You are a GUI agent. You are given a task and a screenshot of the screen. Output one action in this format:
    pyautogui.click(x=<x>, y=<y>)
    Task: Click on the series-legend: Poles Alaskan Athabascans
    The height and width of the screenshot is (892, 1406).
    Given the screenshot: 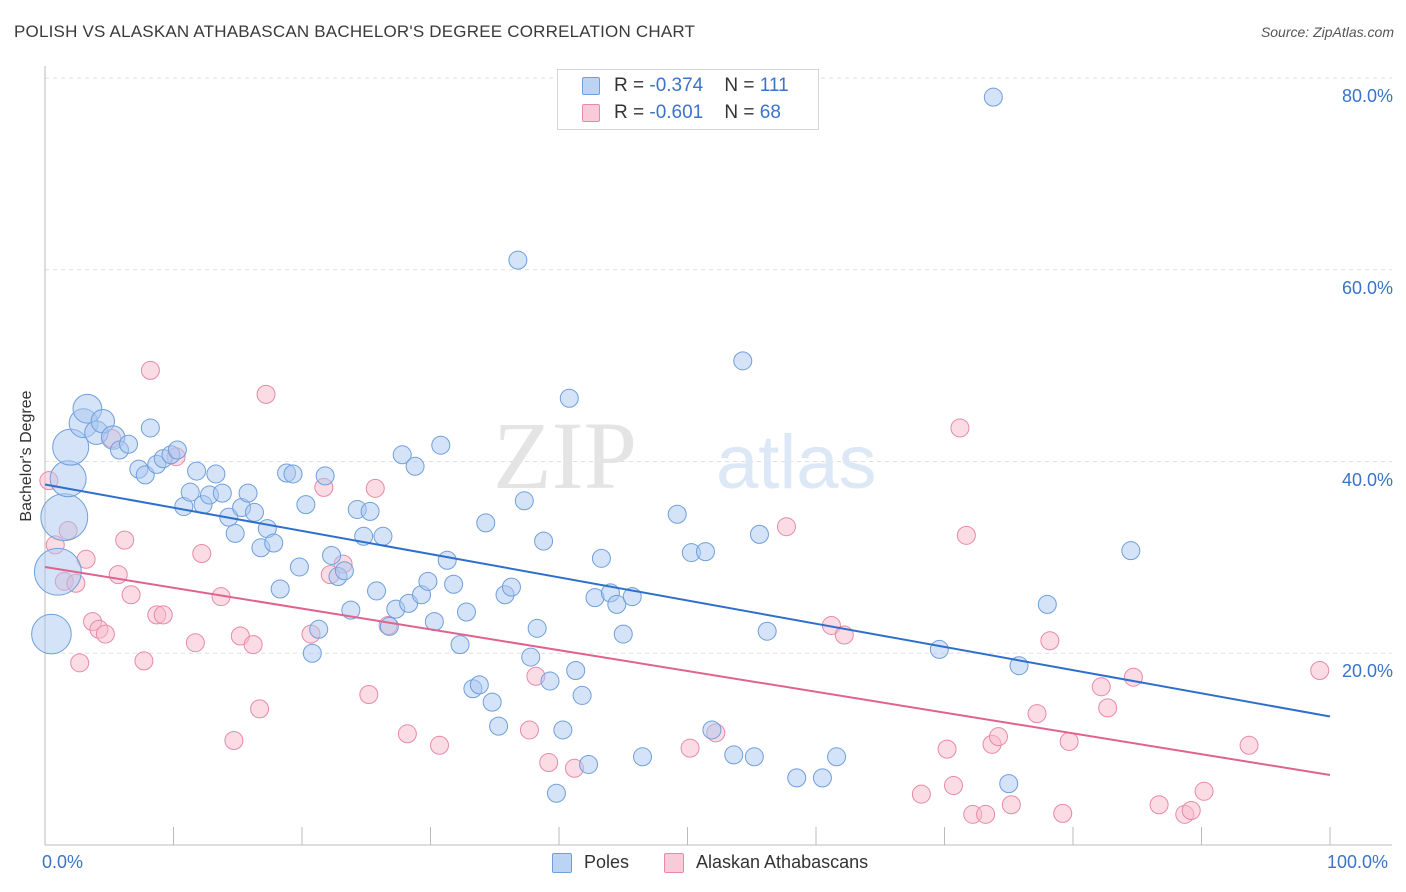 What is the action you would take?
    pyautogui.click(x=703, y=865)
    